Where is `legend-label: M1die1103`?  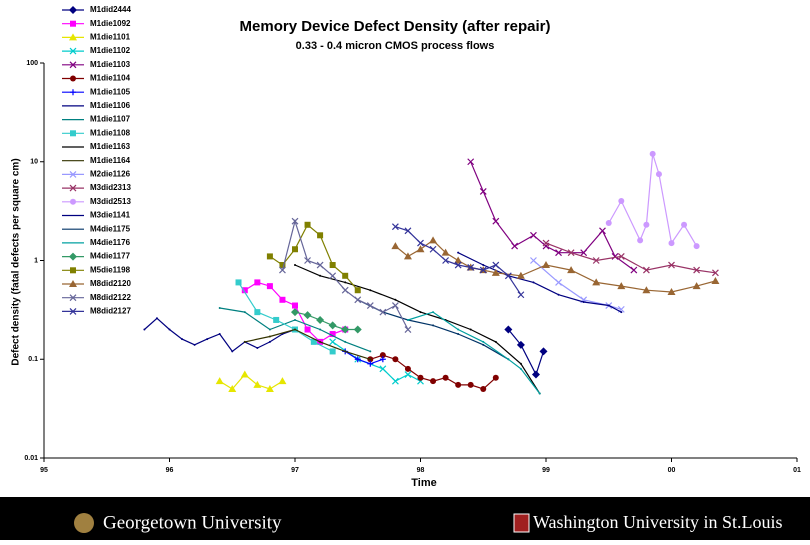 legend-label: M1die1103 is located at coordinates (110, 64).